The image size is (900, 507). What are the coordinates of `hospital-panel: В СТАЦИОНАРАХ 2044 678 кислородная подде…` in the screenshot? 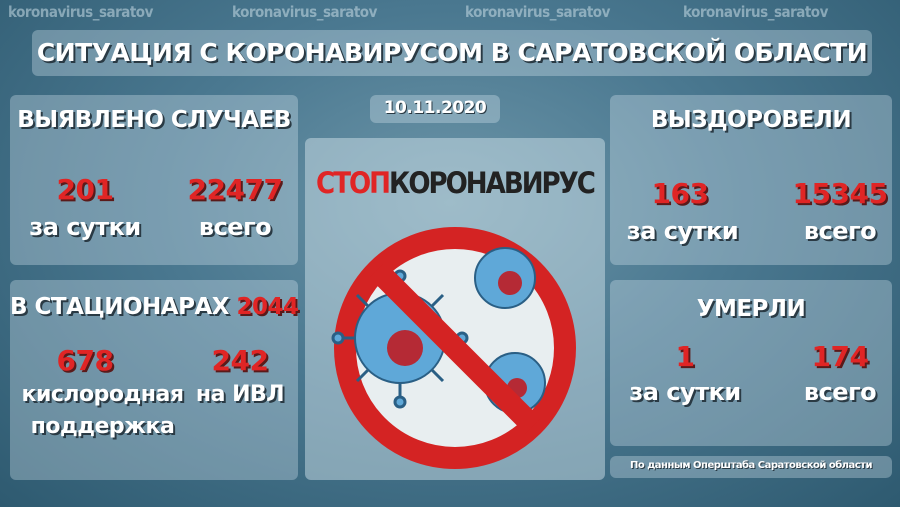 It's located at (155, 380).